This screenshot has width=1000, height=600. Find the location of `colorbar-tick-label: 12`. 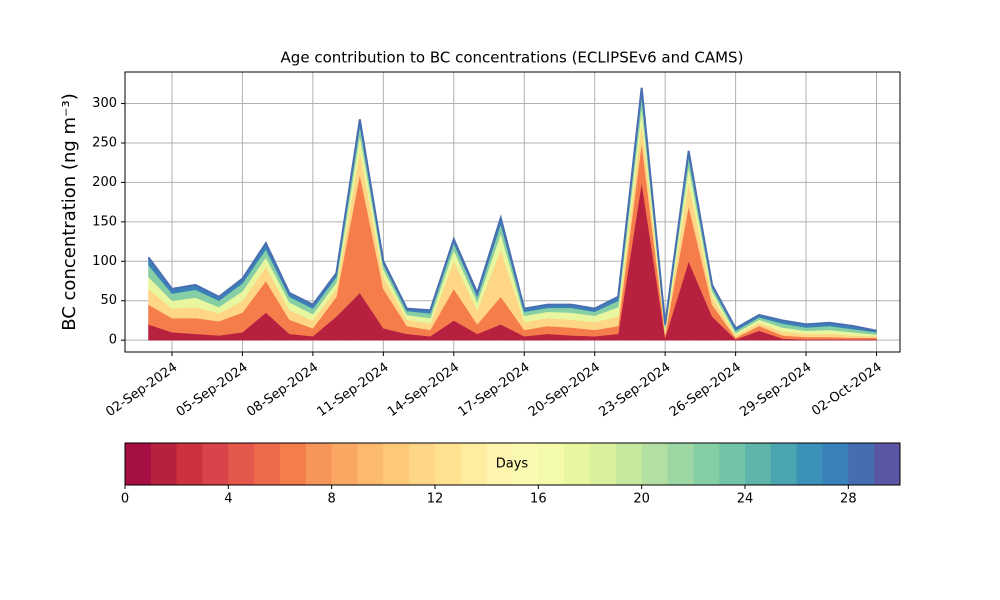

colorbar-tick-label: 12 is located at coordinates (435, 499).